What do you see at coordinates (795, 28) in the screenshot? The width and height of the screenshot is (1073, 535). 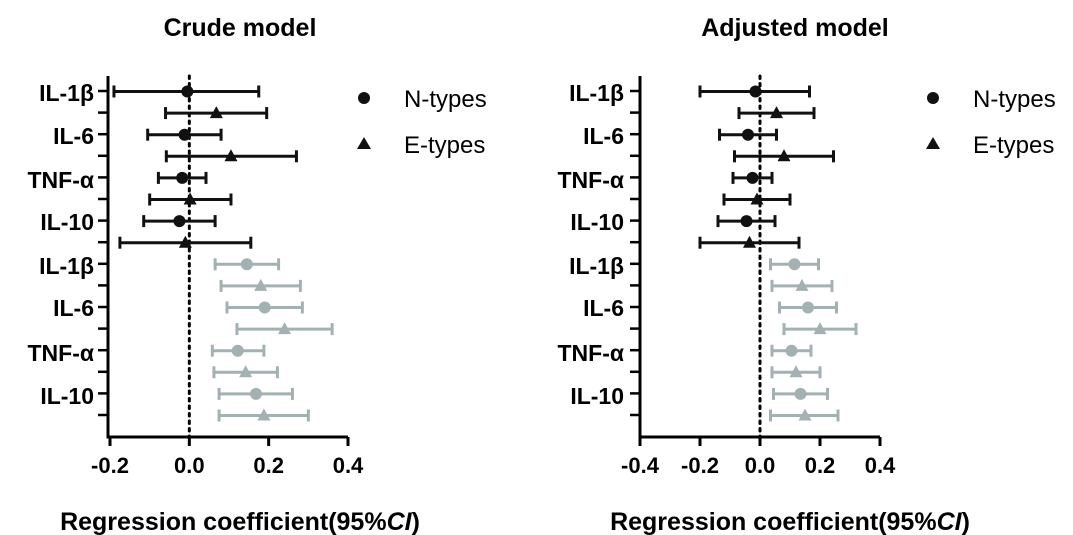 I see `chart-title: Adjusted model` at bounding box center [795, 28].